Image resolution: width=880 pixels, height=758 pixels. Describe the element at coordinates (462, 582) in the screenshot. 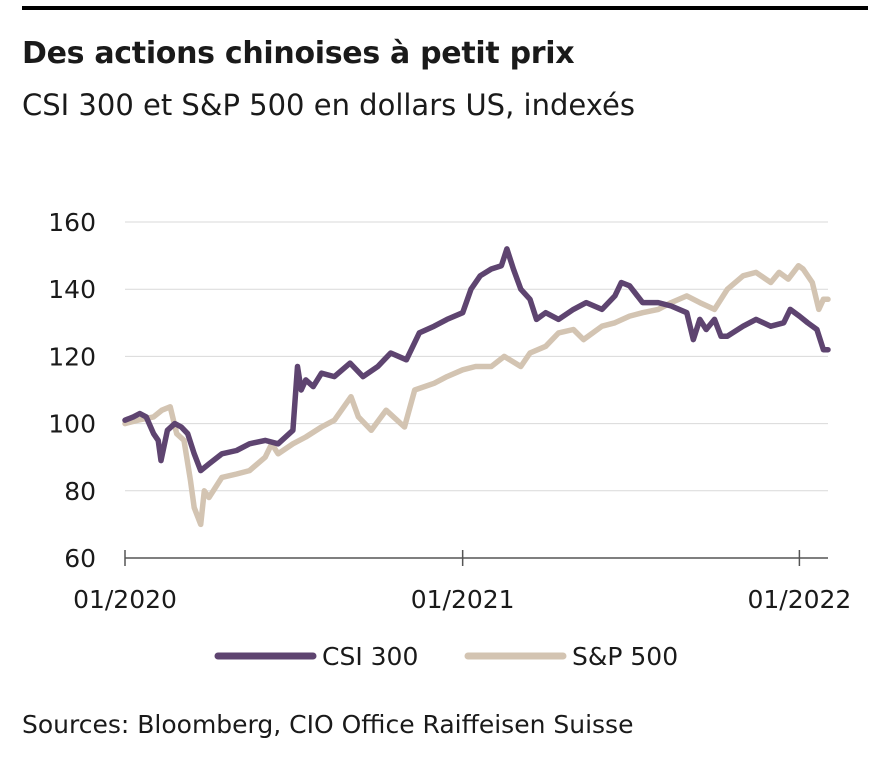

I see `x-axis: 01/2020 01/2021 01/2022` at that location.